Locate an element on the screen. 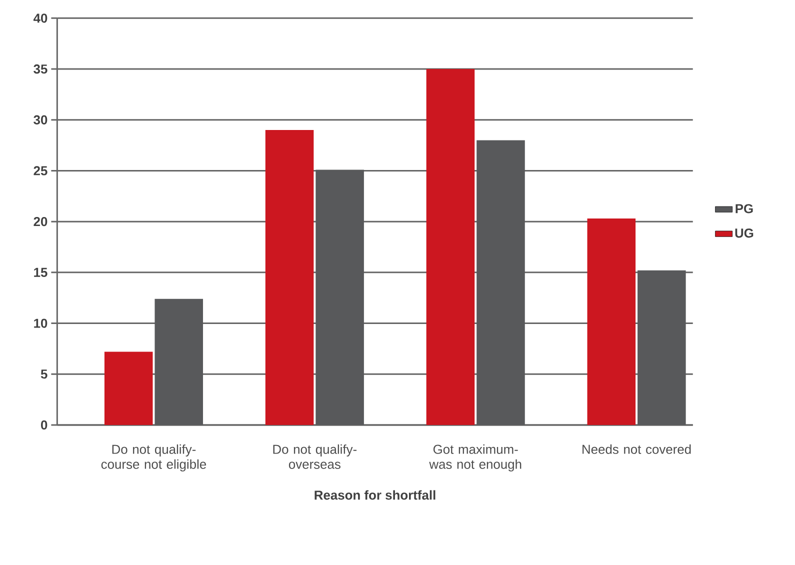 The height and width of the screenshot is (565, 795). y-tick-label: 25 is located at coordinates (41, 171).